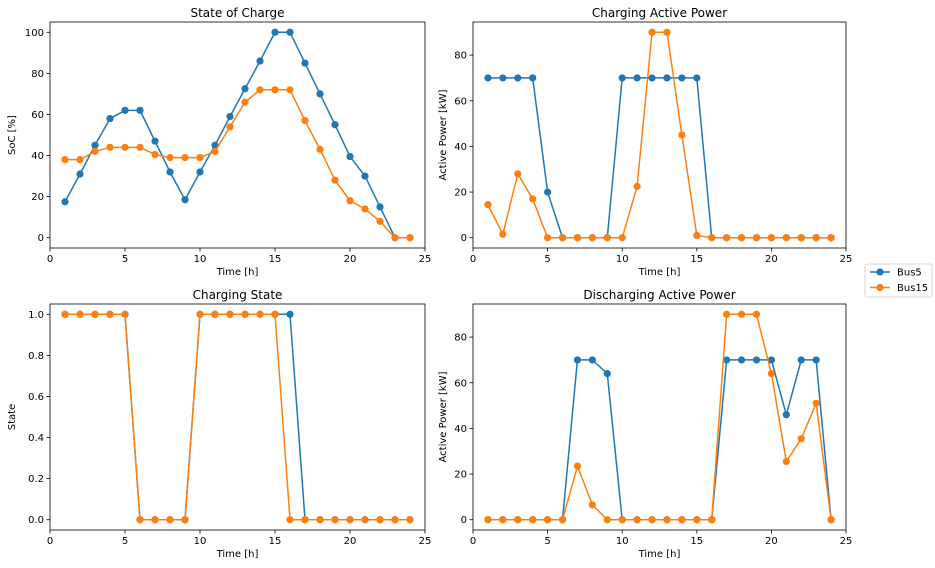 The width and height of the screenshot is (935, 568). I want to click on y-tick-label: 1.0, so click(36, 315).